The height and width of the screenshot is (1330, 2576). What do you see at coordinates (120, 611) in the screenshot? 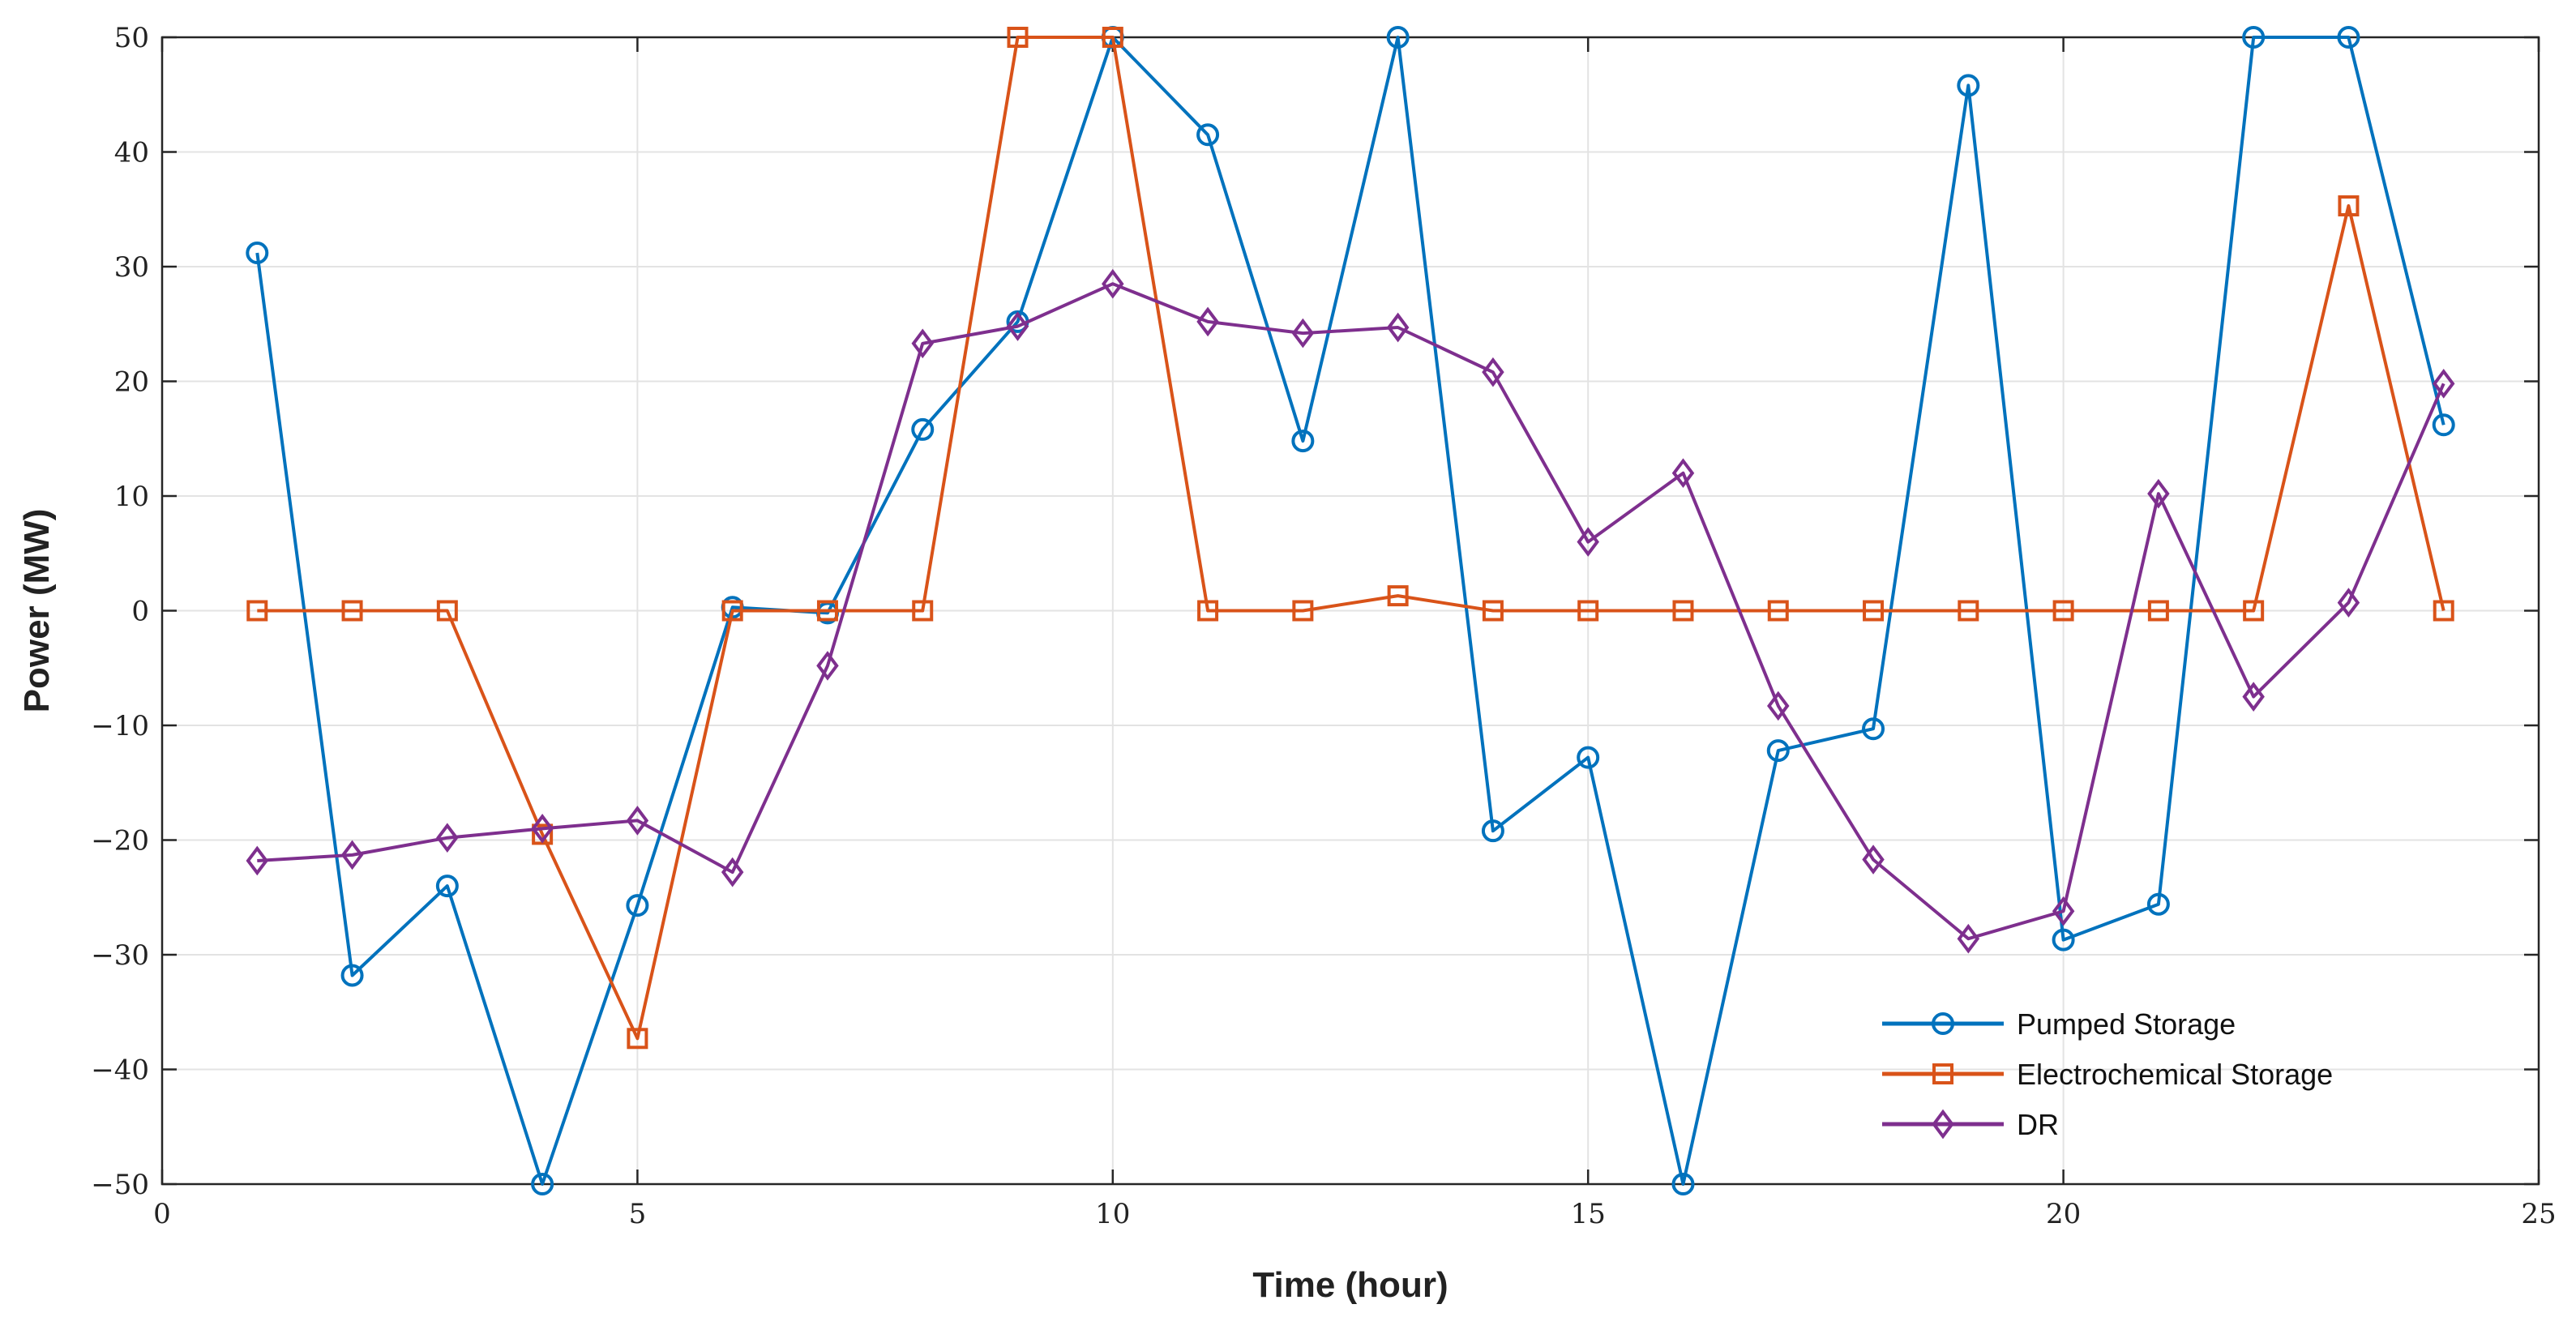
I see `y-tick-labels: −50 −40 −30 −20 −10 0 10 20 30 40 50` at bounding box center [120, 611].